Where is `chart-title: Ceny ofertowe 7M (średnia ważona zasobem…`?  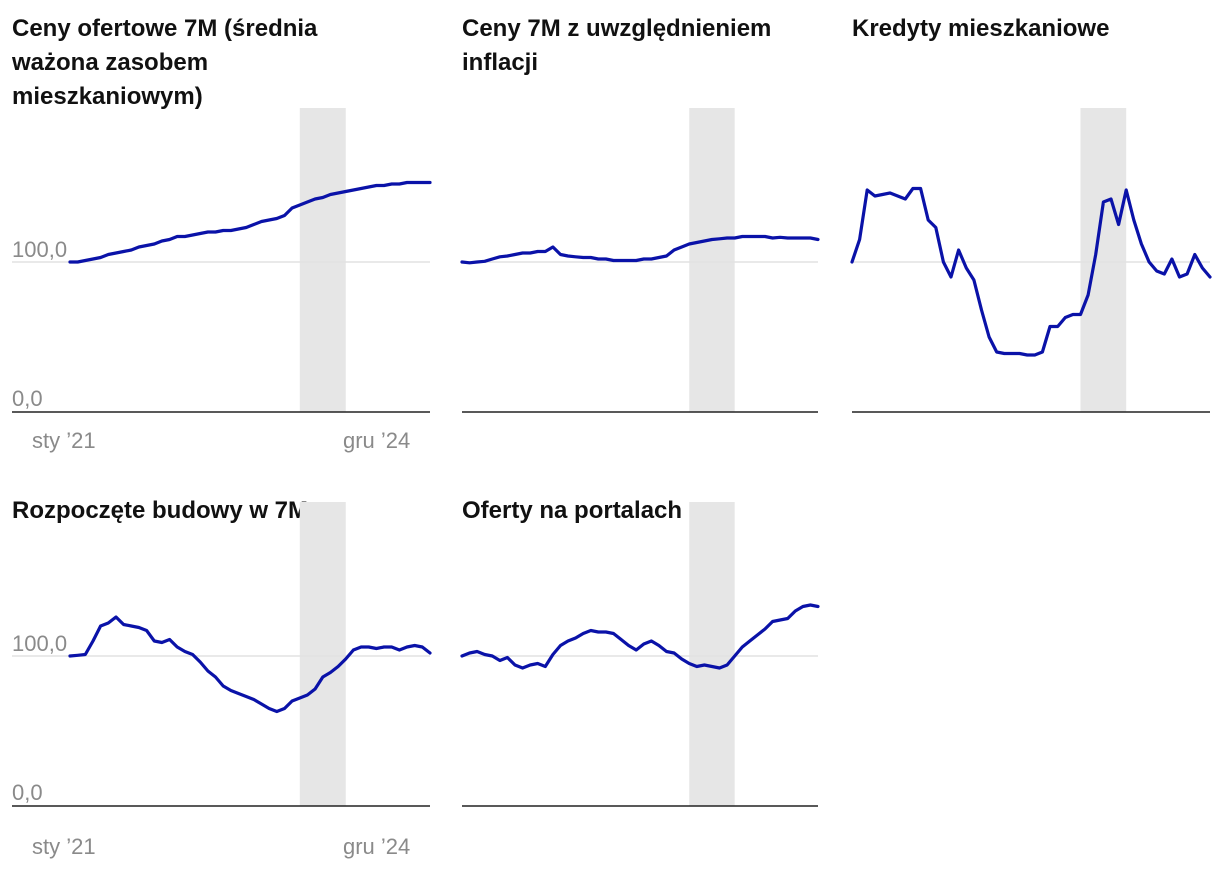
chart-title: Ceny ofertowe 7M (średnia ważona zasobem… is located at coordinates (165, 62).